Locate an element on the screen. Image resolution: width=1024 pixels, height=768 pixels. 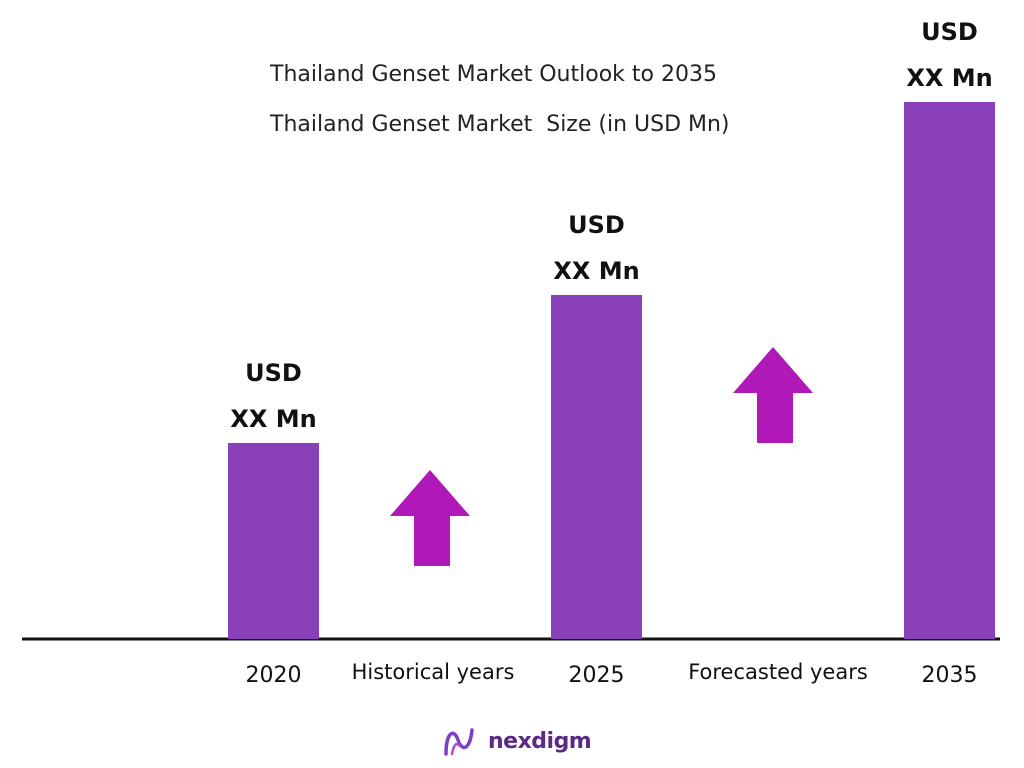
period-label-1: Historical years is located at coordinates (433, 672).